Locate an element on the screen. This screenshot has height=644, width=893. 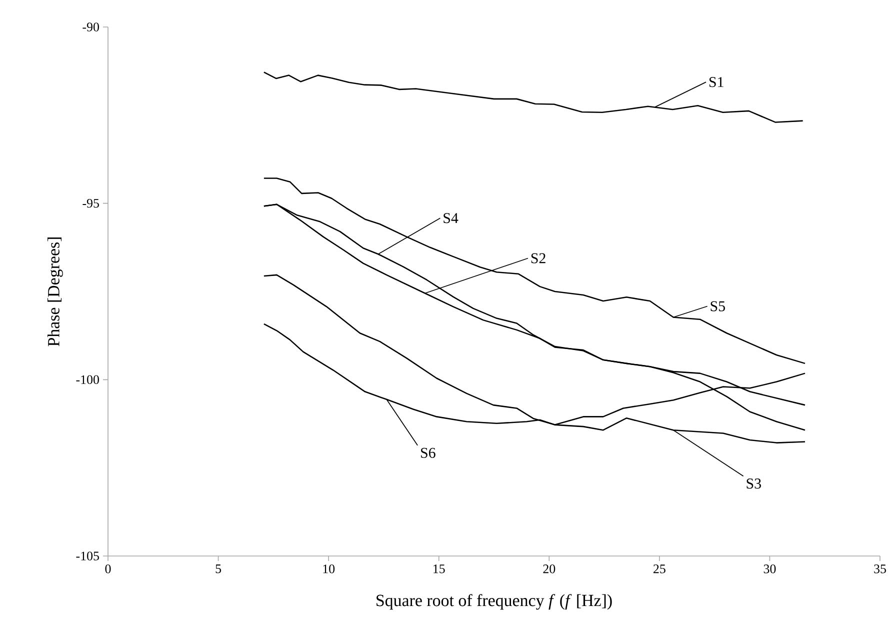
annotation: S6 is located at coordinates (428, 453).